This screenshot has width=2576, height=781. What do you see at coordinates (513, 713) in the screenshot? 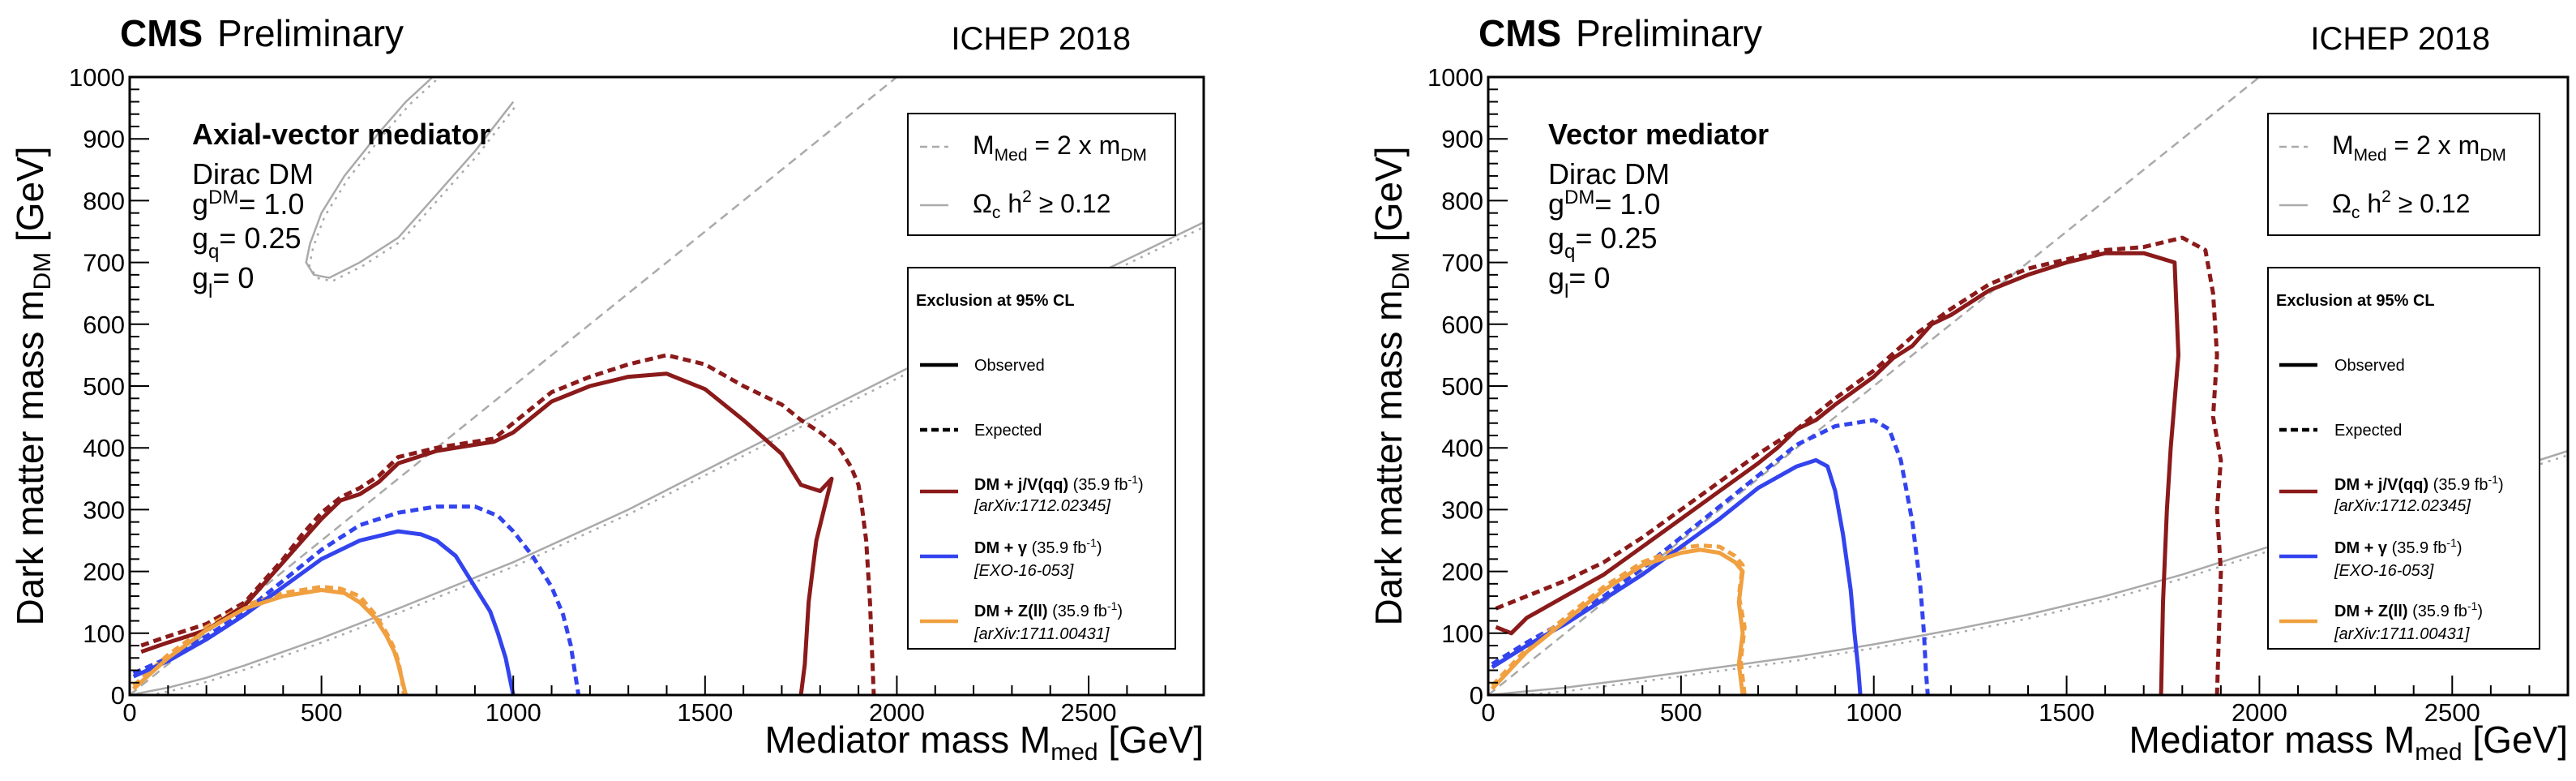
I see `left-x-tick-label: 1000` at bounding box center [513, 713].